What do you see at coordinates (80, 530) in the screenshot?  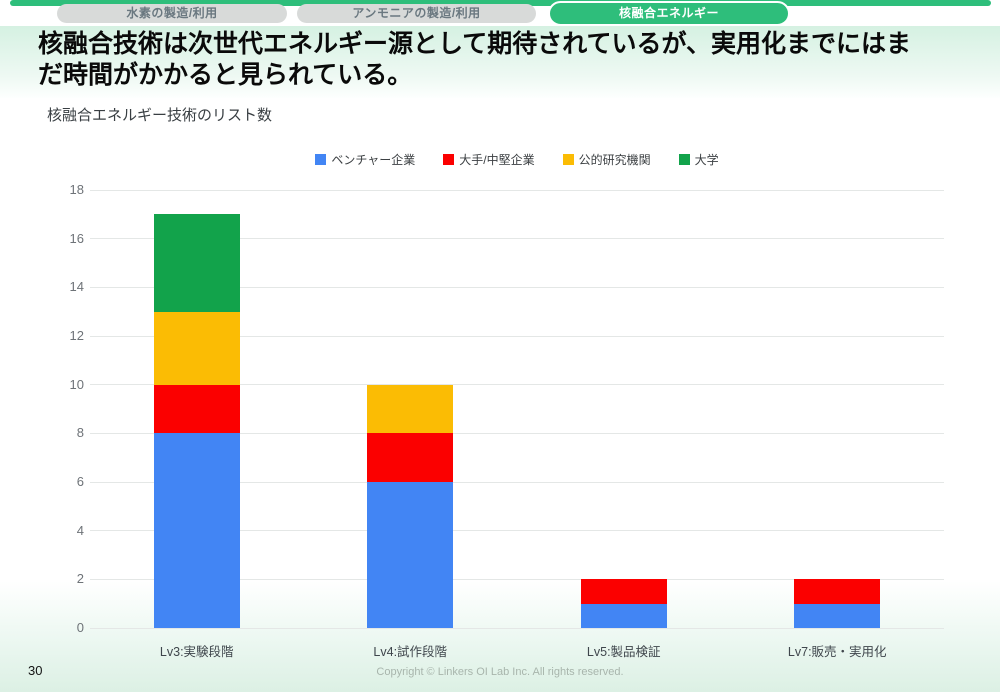 I see `y-tick-label: 4` at bounding box center [80, 530].